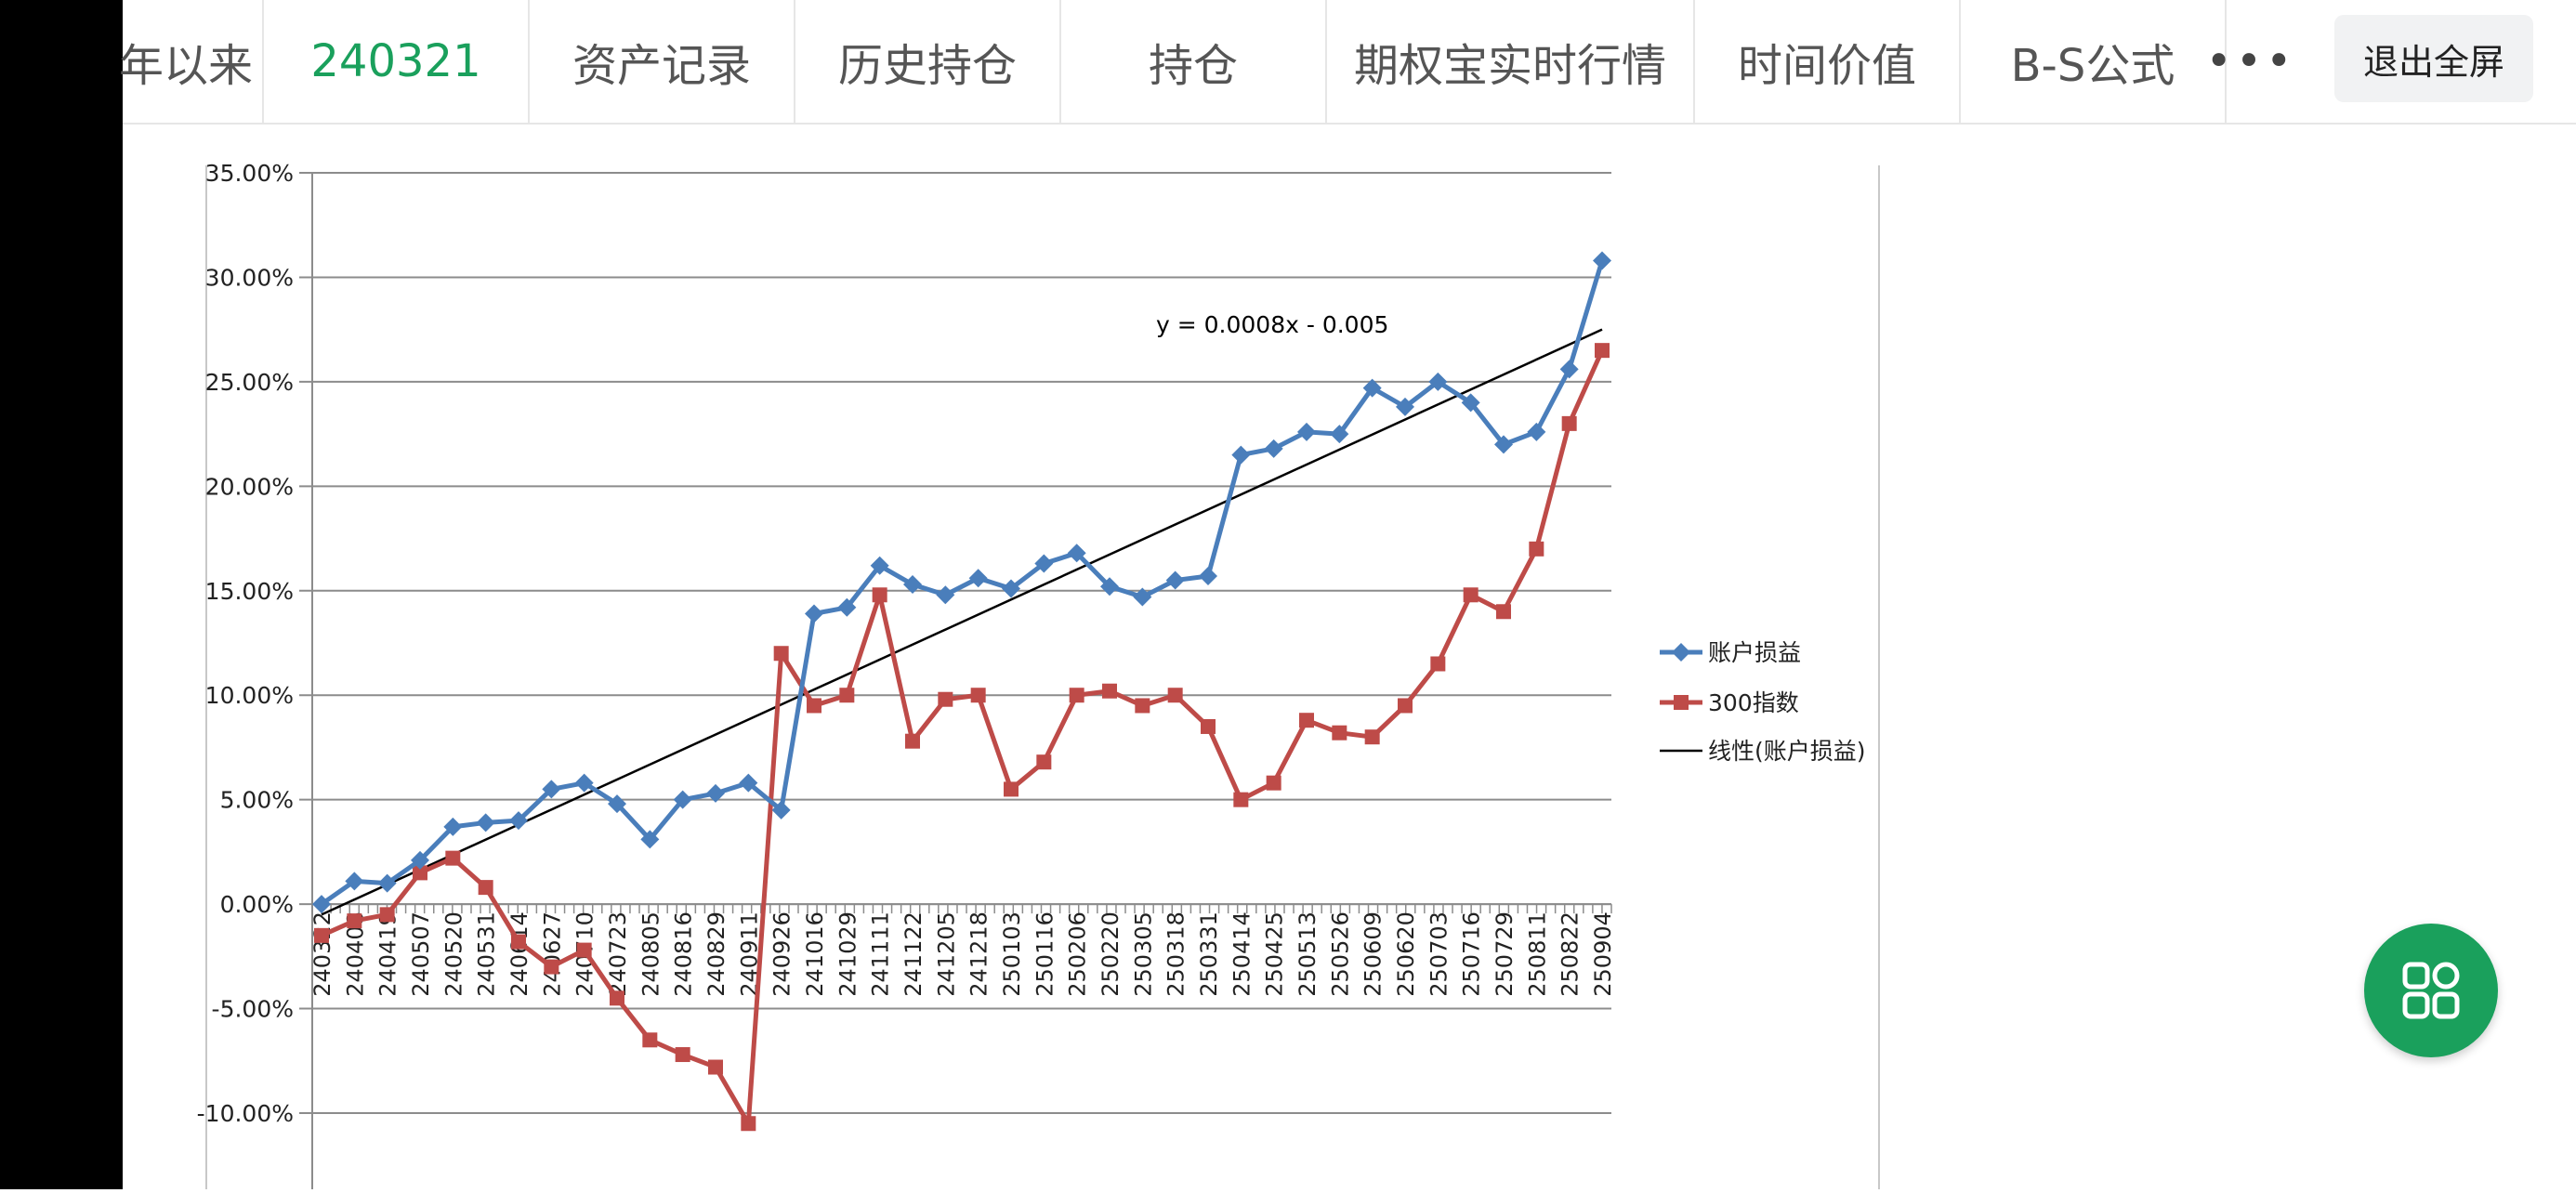 The image size is (2576, 1193). I want to click on x-tick-label: 240531, so click(487, 954).